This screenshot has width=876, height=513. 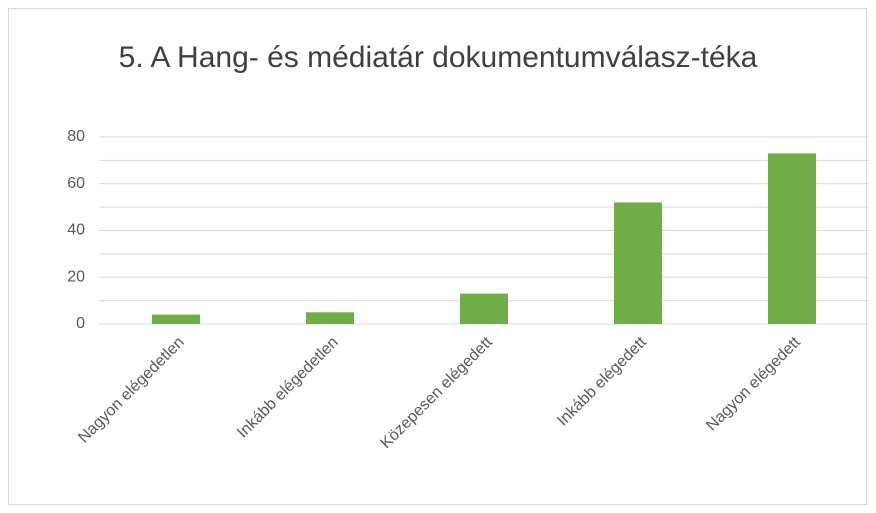 What do you see at coordinates (288, 388) in the screenshot?
I see `x-tick-label: Inkább elégedetlen` at bounding box center [288, 388].